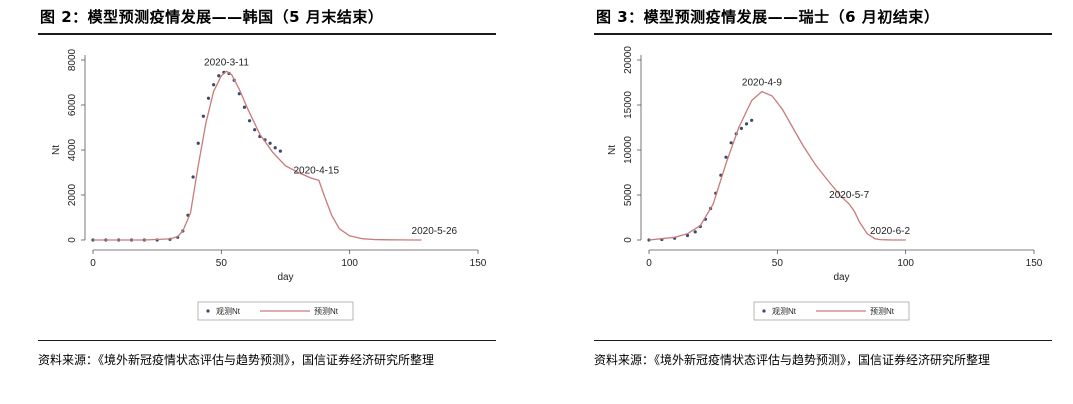  Describe the element at coordinates (849, 195) in the screenshot. I see `date-annotation: 2020-5-7` at that location.